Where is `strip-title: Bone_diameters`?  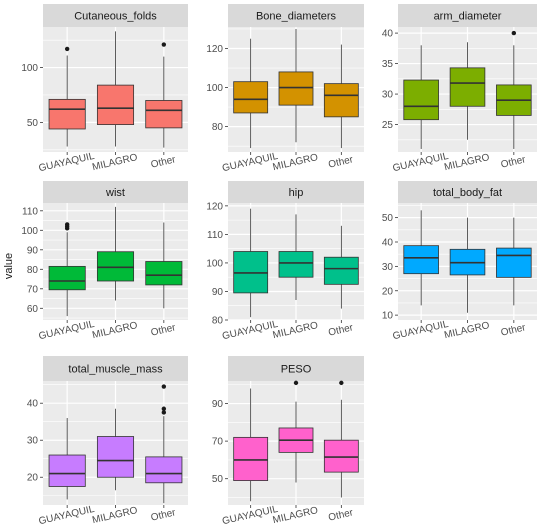
strip-title: Bone_diameters is located at coordinates (296, 17).